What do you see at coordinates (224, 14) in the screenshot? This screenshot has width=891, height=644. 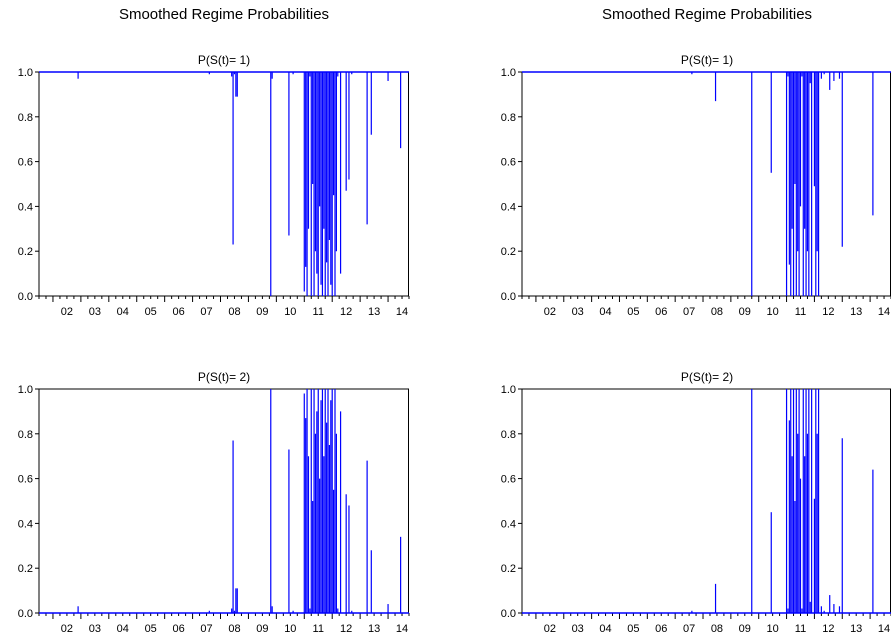 I see `figure-title-left: Smoothed Regime Probabilities` at bounding box center [224, 14].